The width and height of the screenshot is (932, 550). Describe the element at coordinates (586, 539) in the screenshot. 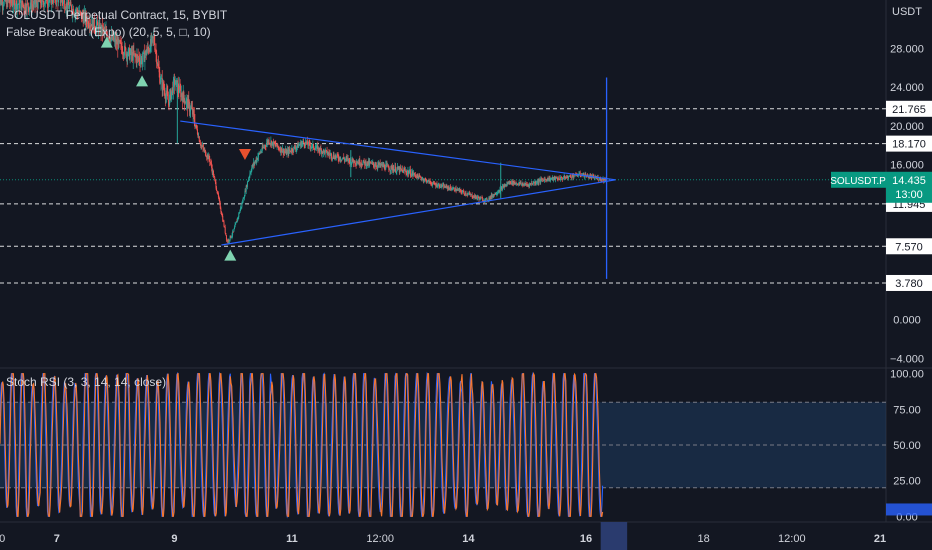

I see `time-axis-label: 16` at that location.